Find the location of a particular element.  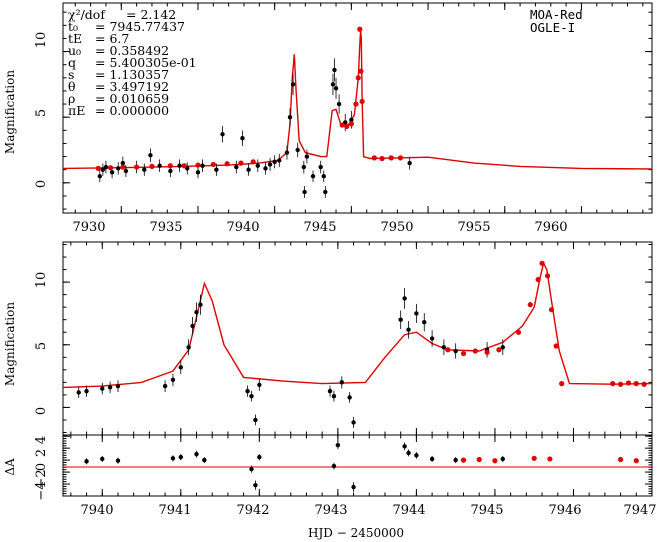

residual-x-tick-labels: 7940 7941 7942 7943 7944 7945 7946 7947 is located at coordinates (368, 510).